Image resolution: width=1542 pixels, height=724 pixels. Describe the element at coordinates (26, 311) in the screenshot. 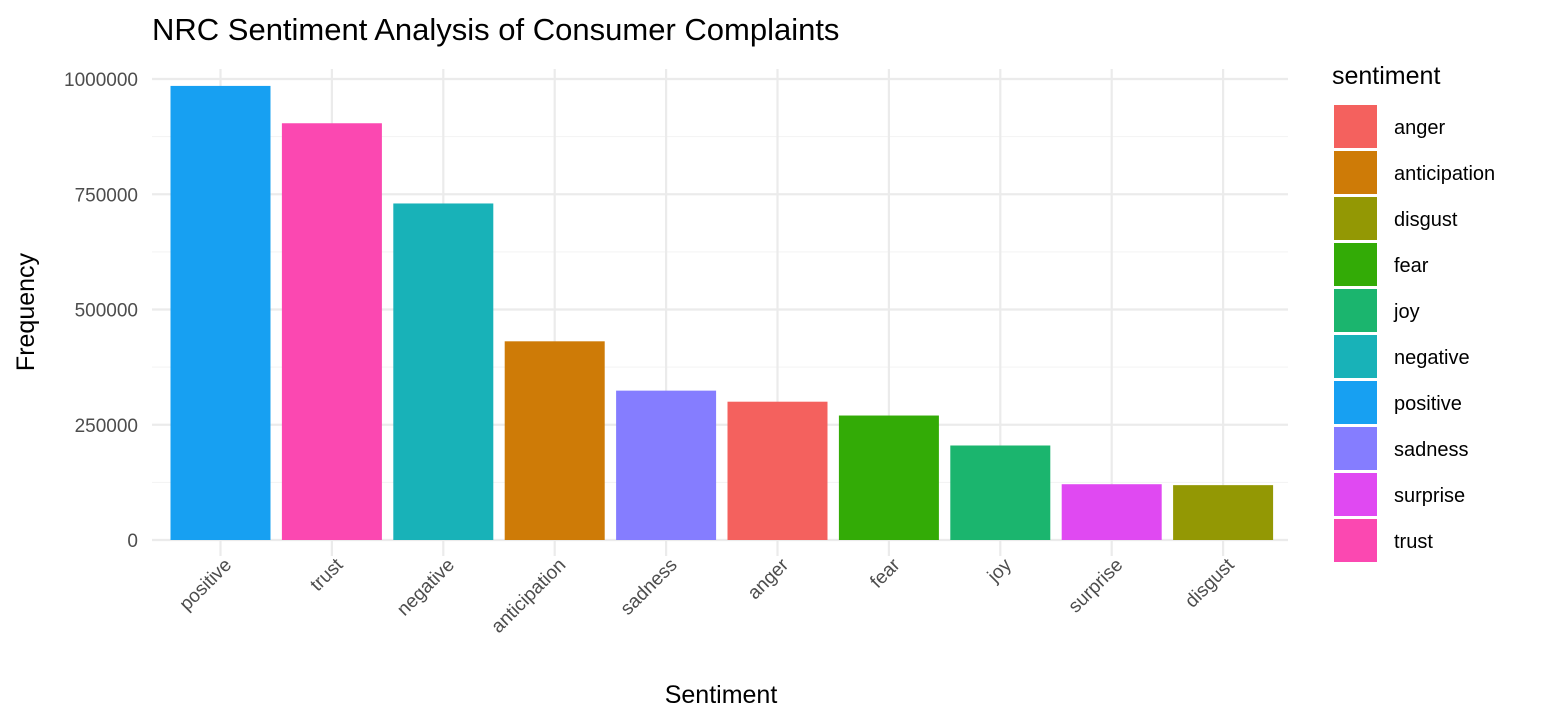

I see `y-axis-title: Frequency` at that location.